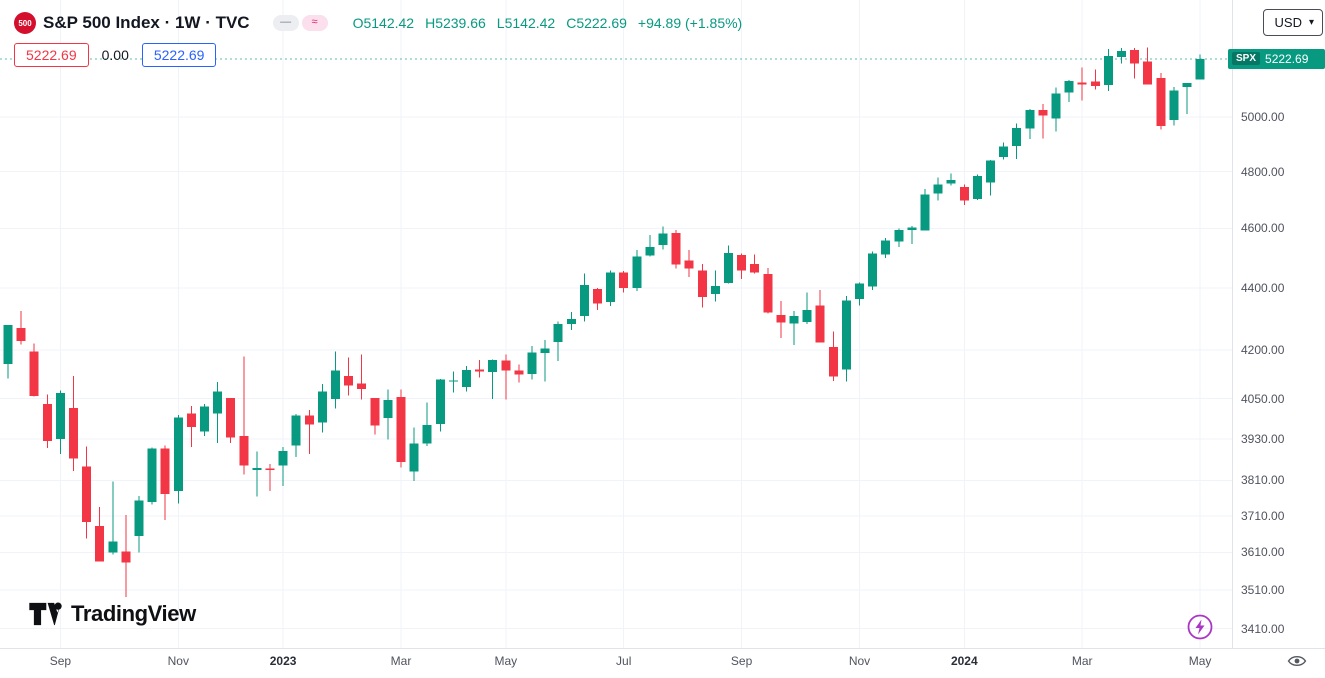 The height and width of the screenshot is (678, 1325). I want to click on price-tick-label: 4600.00, so click(1263, 228).